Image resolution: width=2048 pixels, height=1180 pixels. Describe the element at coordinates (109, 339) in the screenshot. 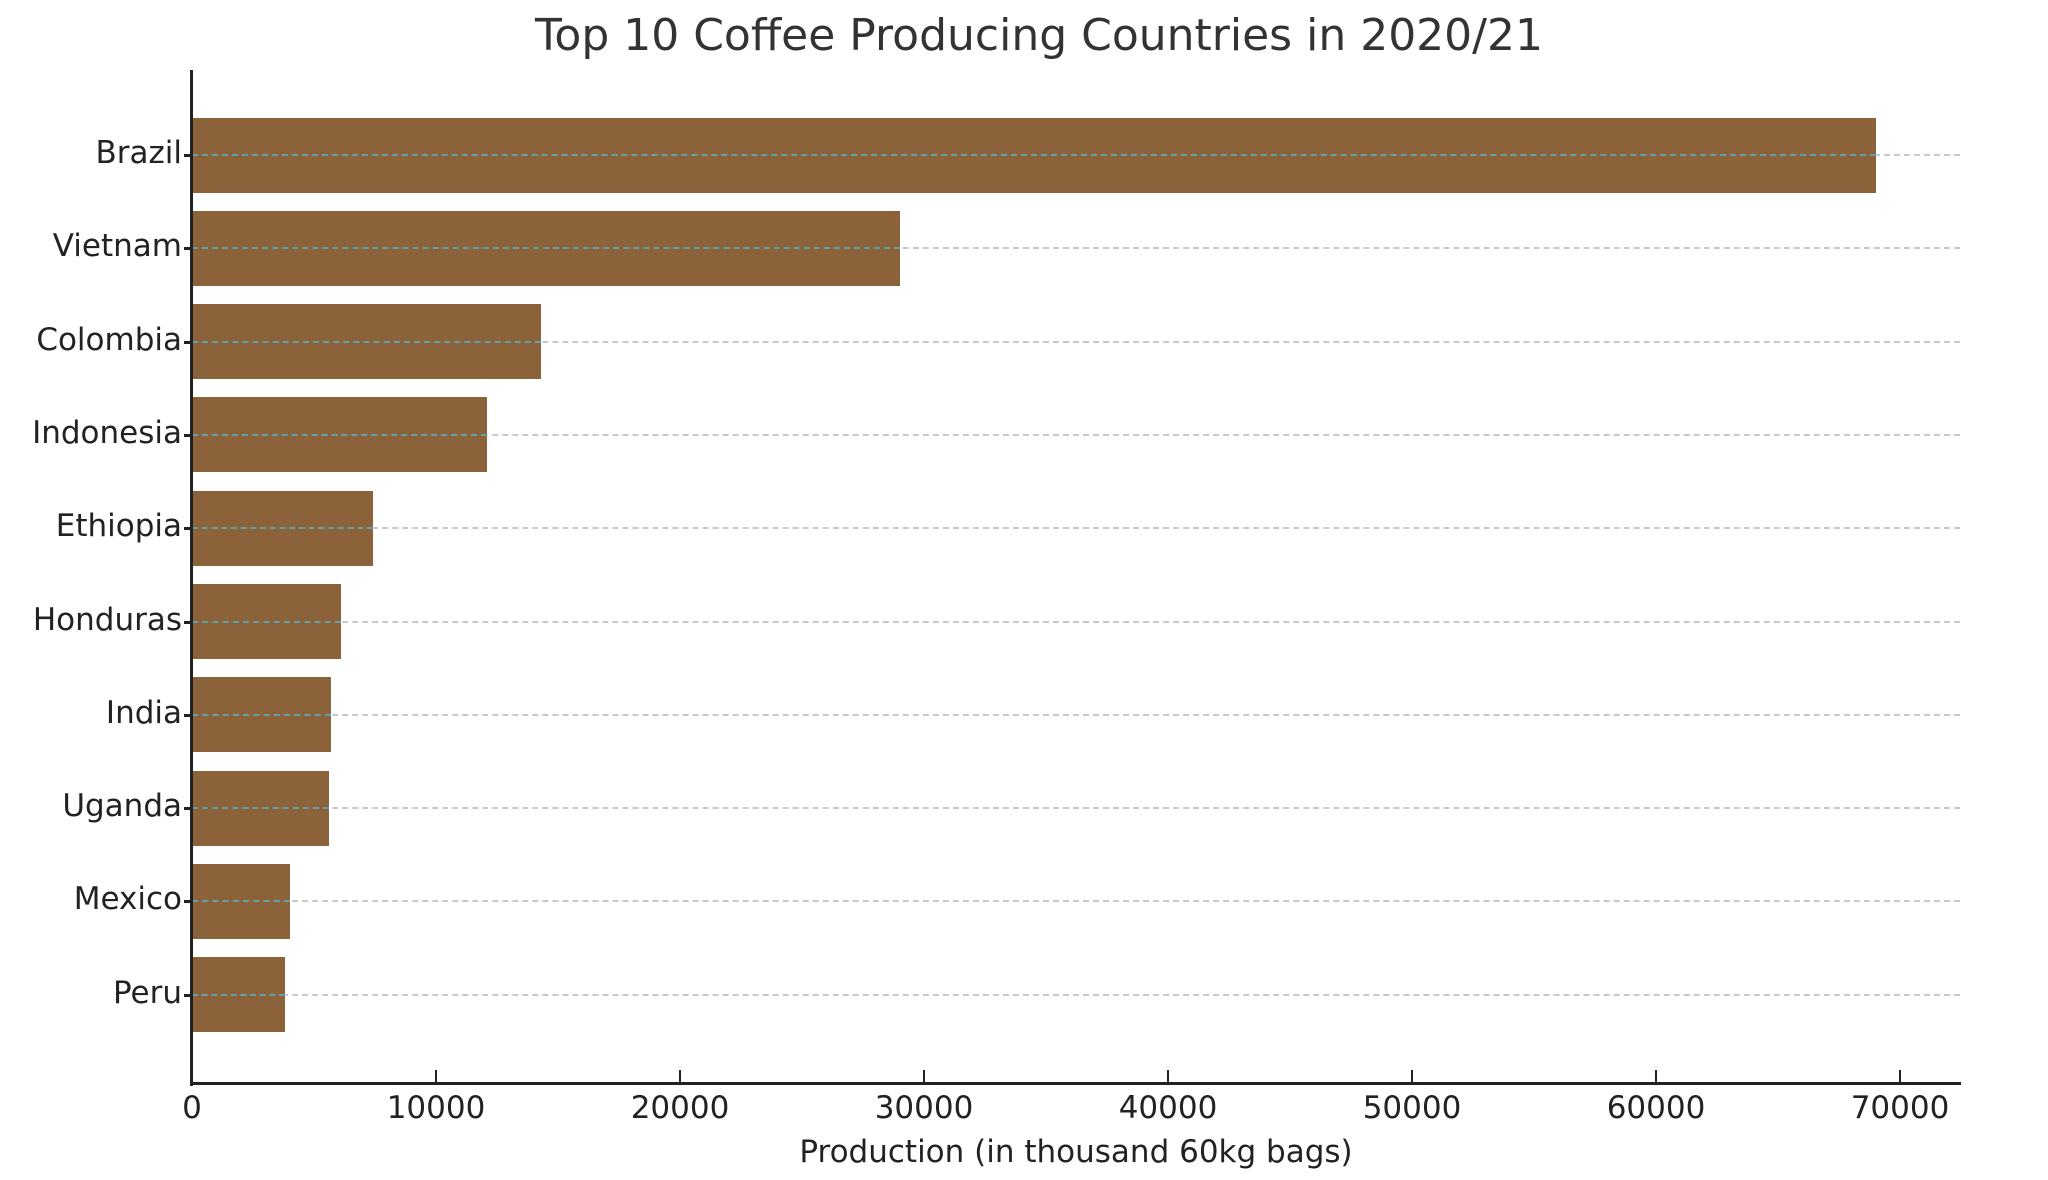

I see `y-tick-label: Colombia` at that location.